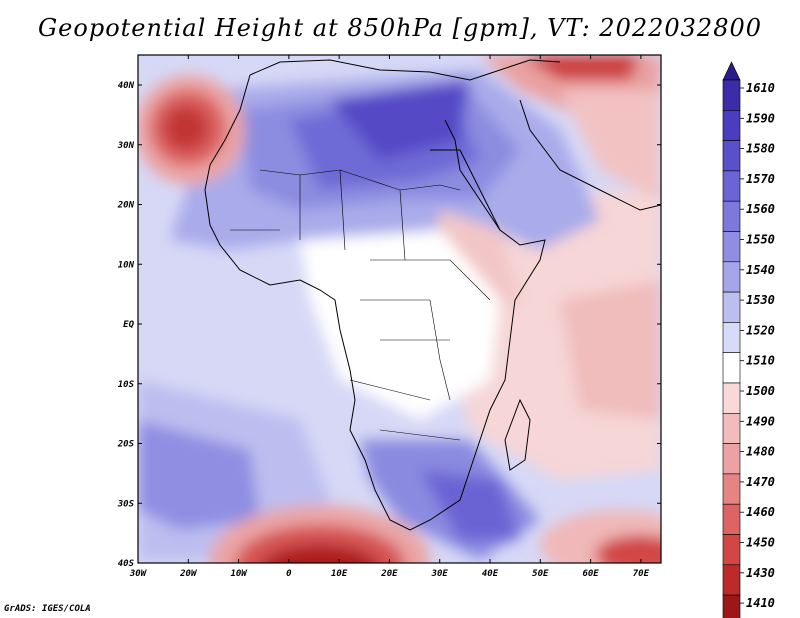 This screenshot has width=800, height=618. I want to click on lon-label: 50E, so click(540, 574).